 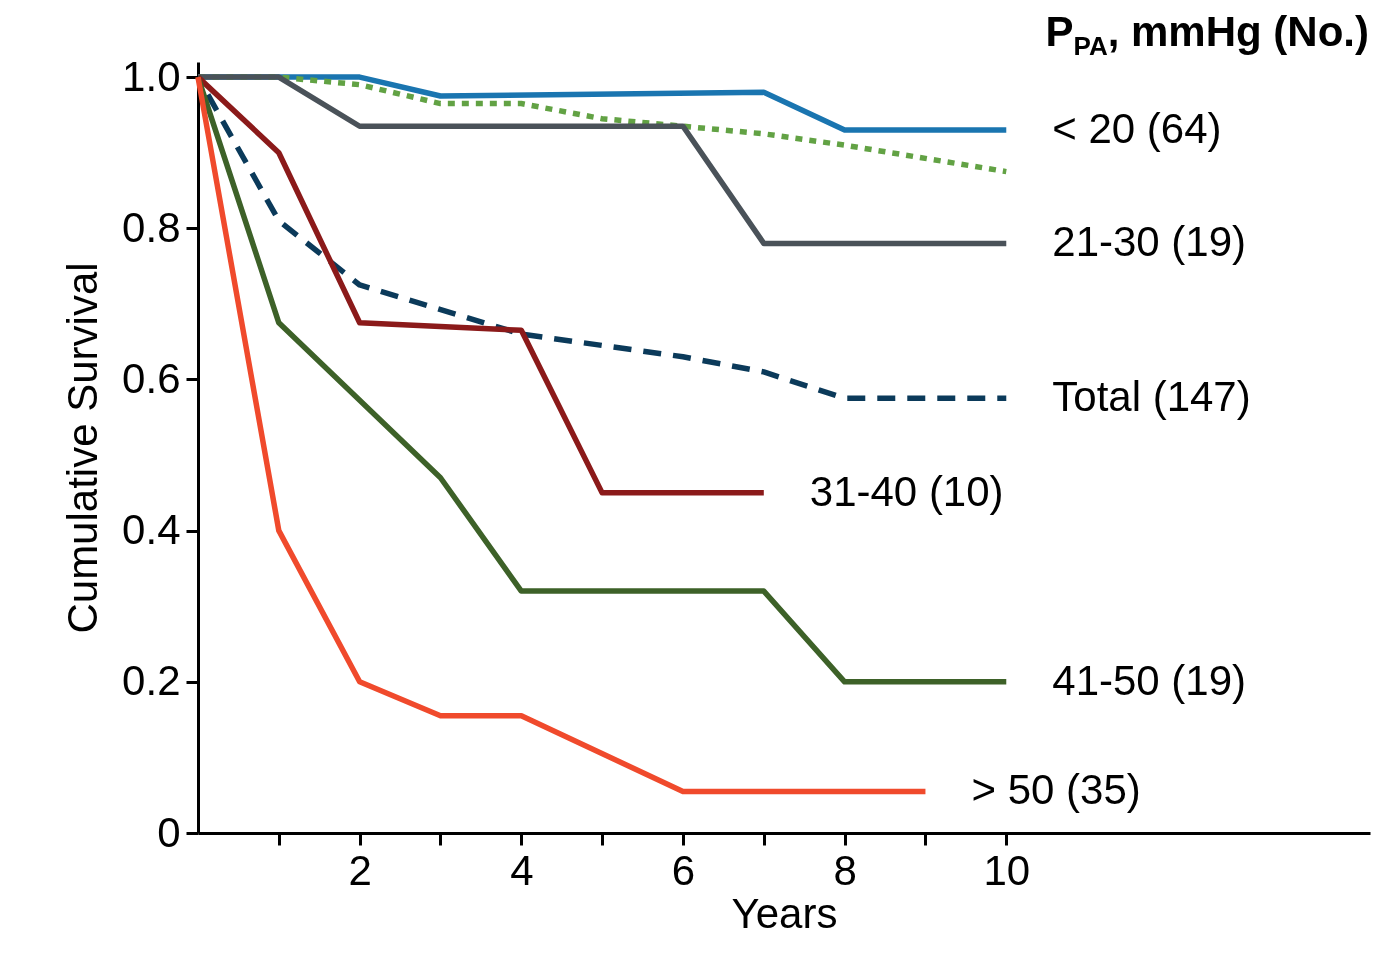 I want to click on series-label: 41-50 (19), so click(x=1149, y=680).